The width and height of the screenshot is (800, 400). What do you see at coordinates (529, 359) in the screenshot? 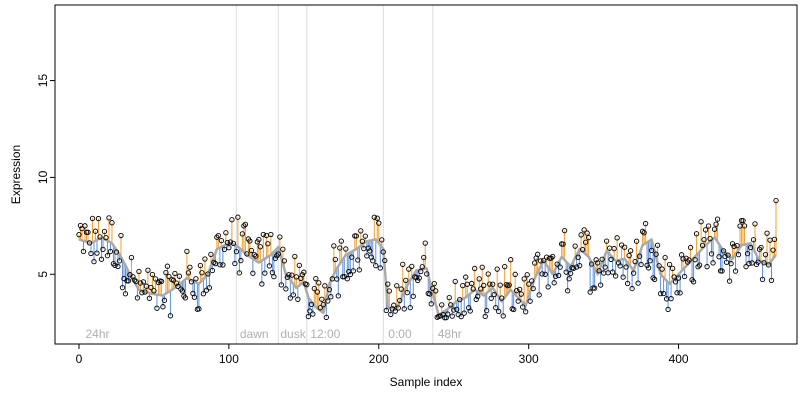
I see `x-tick-label: 300` at bounding box center [529, 359].